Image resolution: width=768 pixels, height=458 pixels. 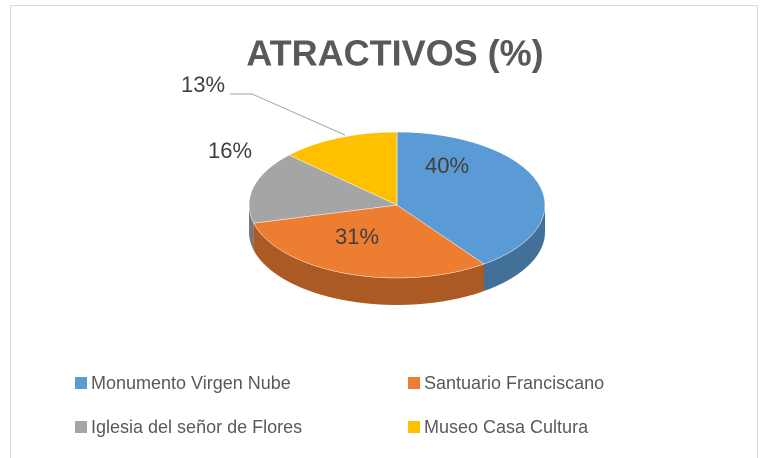 I want to click on legend-label: Museo Casa Cultura, so click(x=506, y=427).